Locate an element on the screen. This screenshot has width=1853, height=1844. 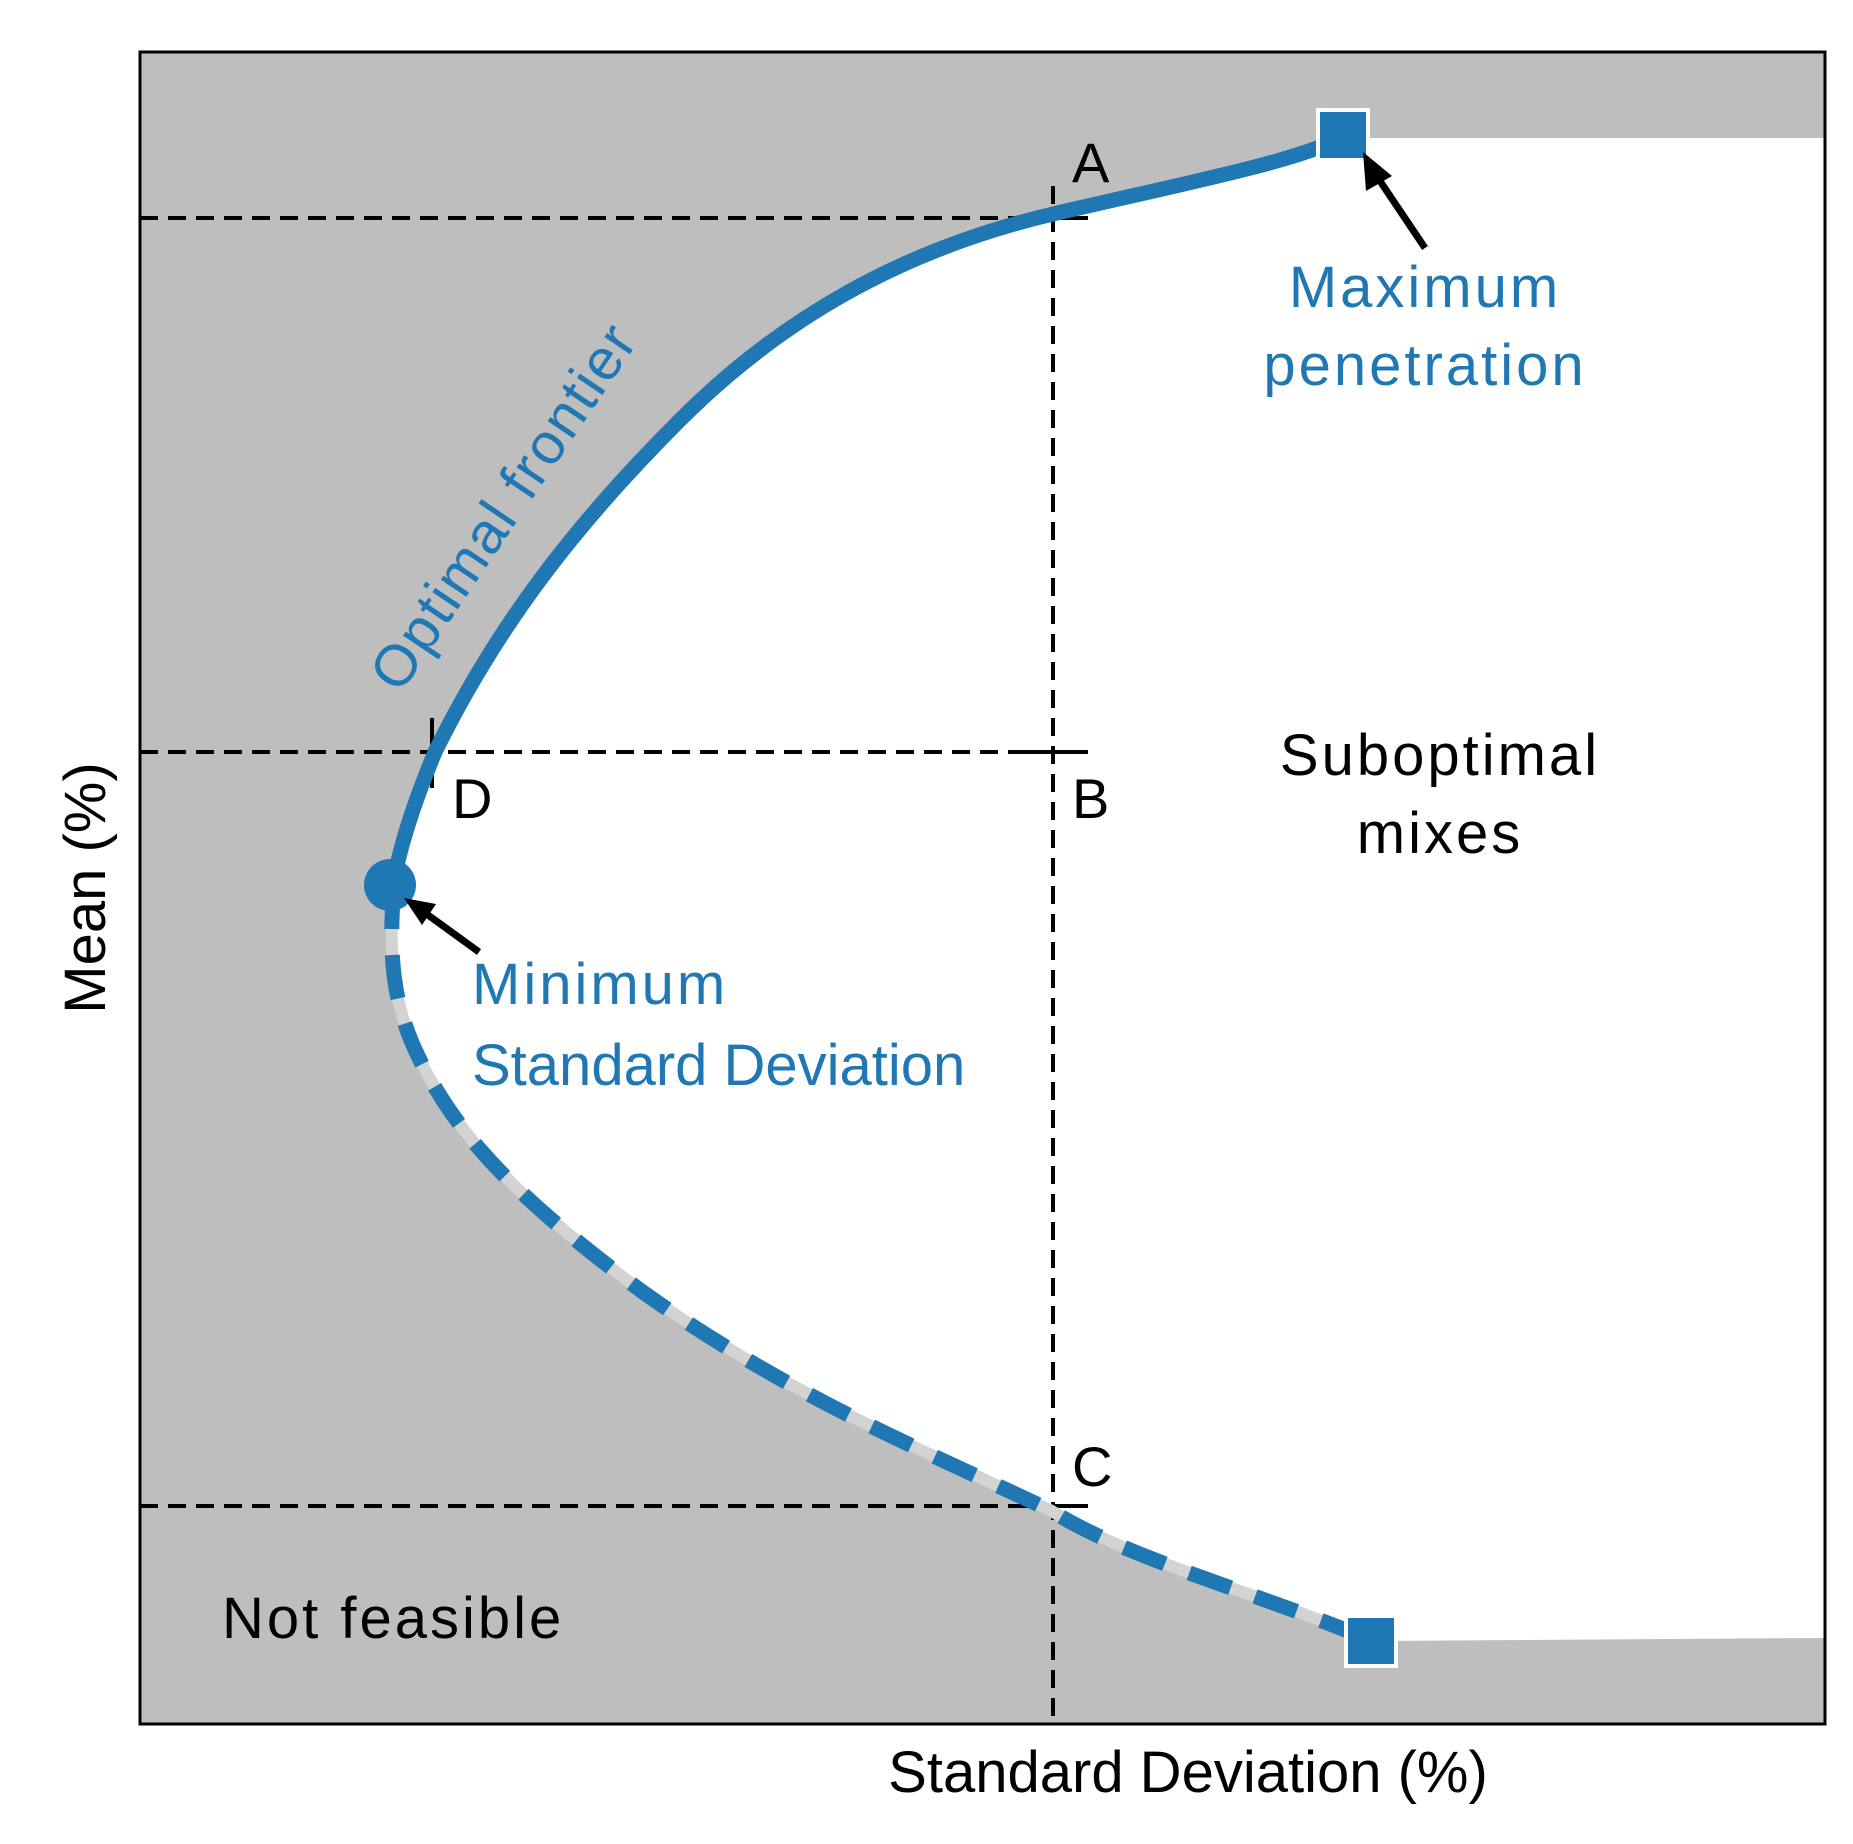
x-axis-label: Standard Deviation (%) is located at coordinates (1188, 1772).